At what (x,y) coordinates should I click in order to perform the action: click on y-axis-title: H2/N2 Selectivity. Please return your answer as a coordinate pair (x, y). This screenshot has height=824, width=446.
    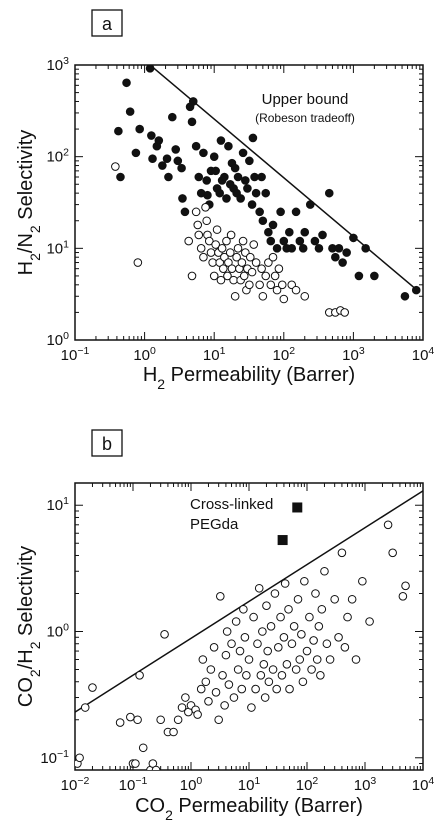
    Looking at the image, I should click on (29, 203).